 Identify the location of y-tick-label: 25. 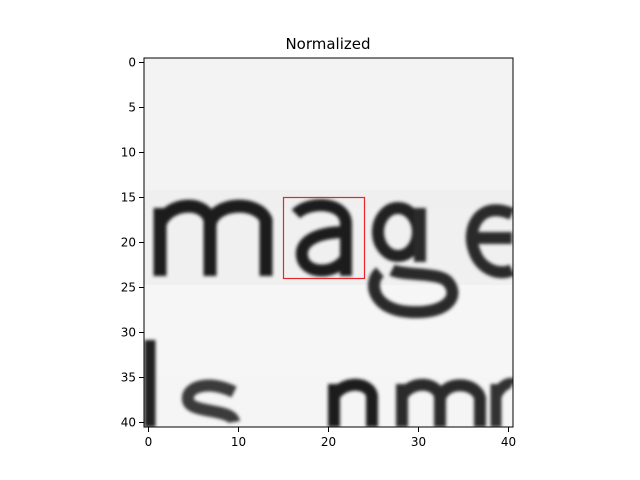
(128, 288).